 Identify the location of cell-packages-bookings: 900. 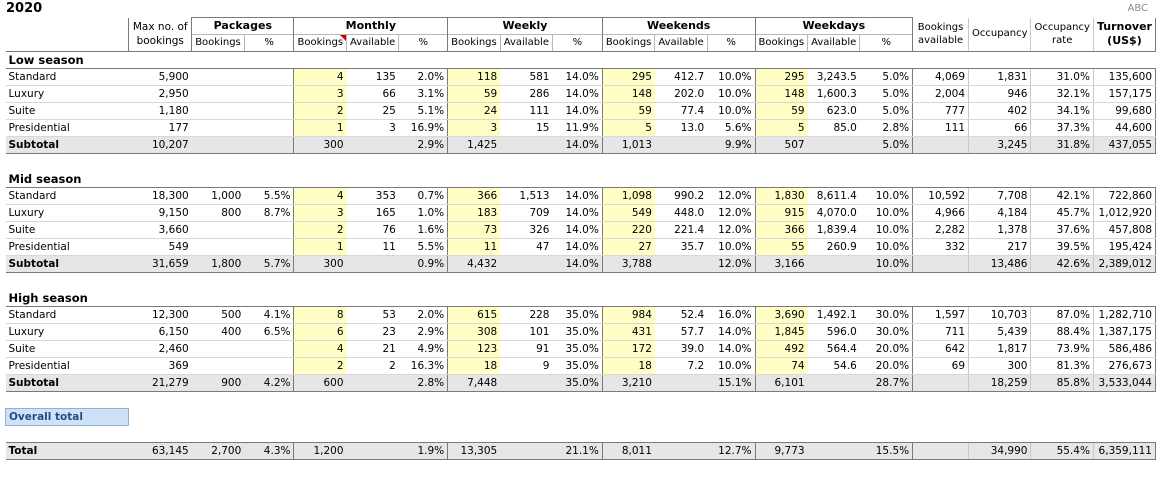
(218, 383).